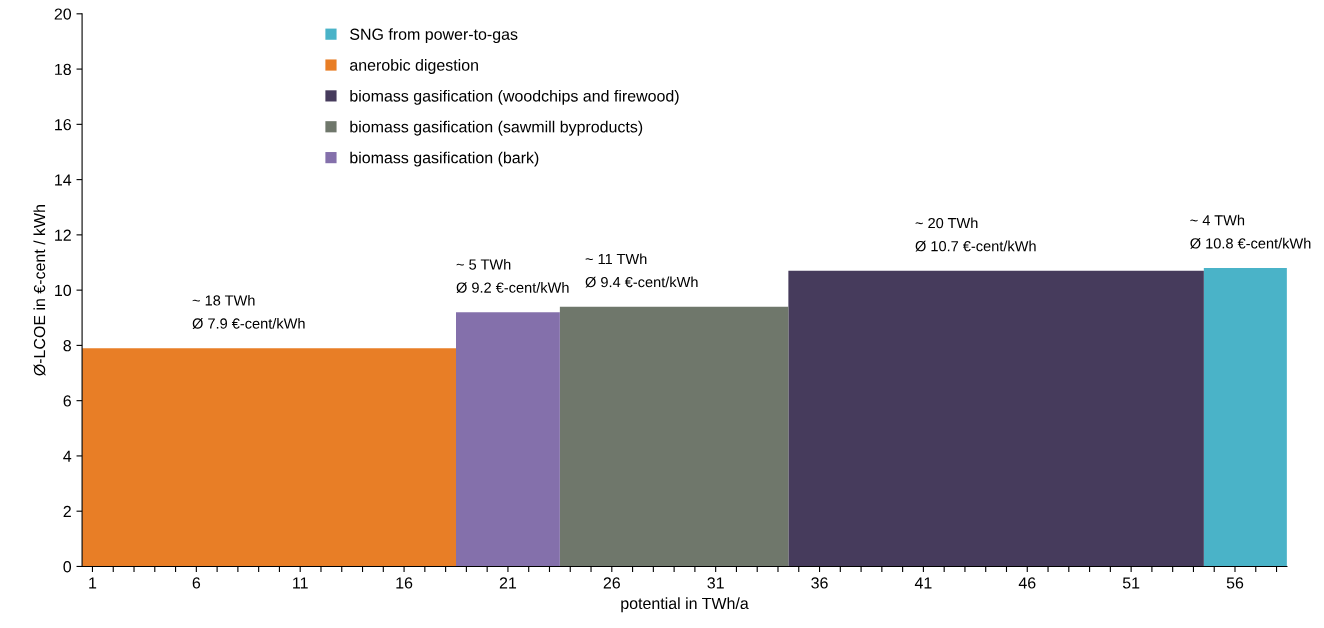 The width and height of the screenshot is (1324, 628). I want to click on x-tick-label: 46, so click(1027, 583).